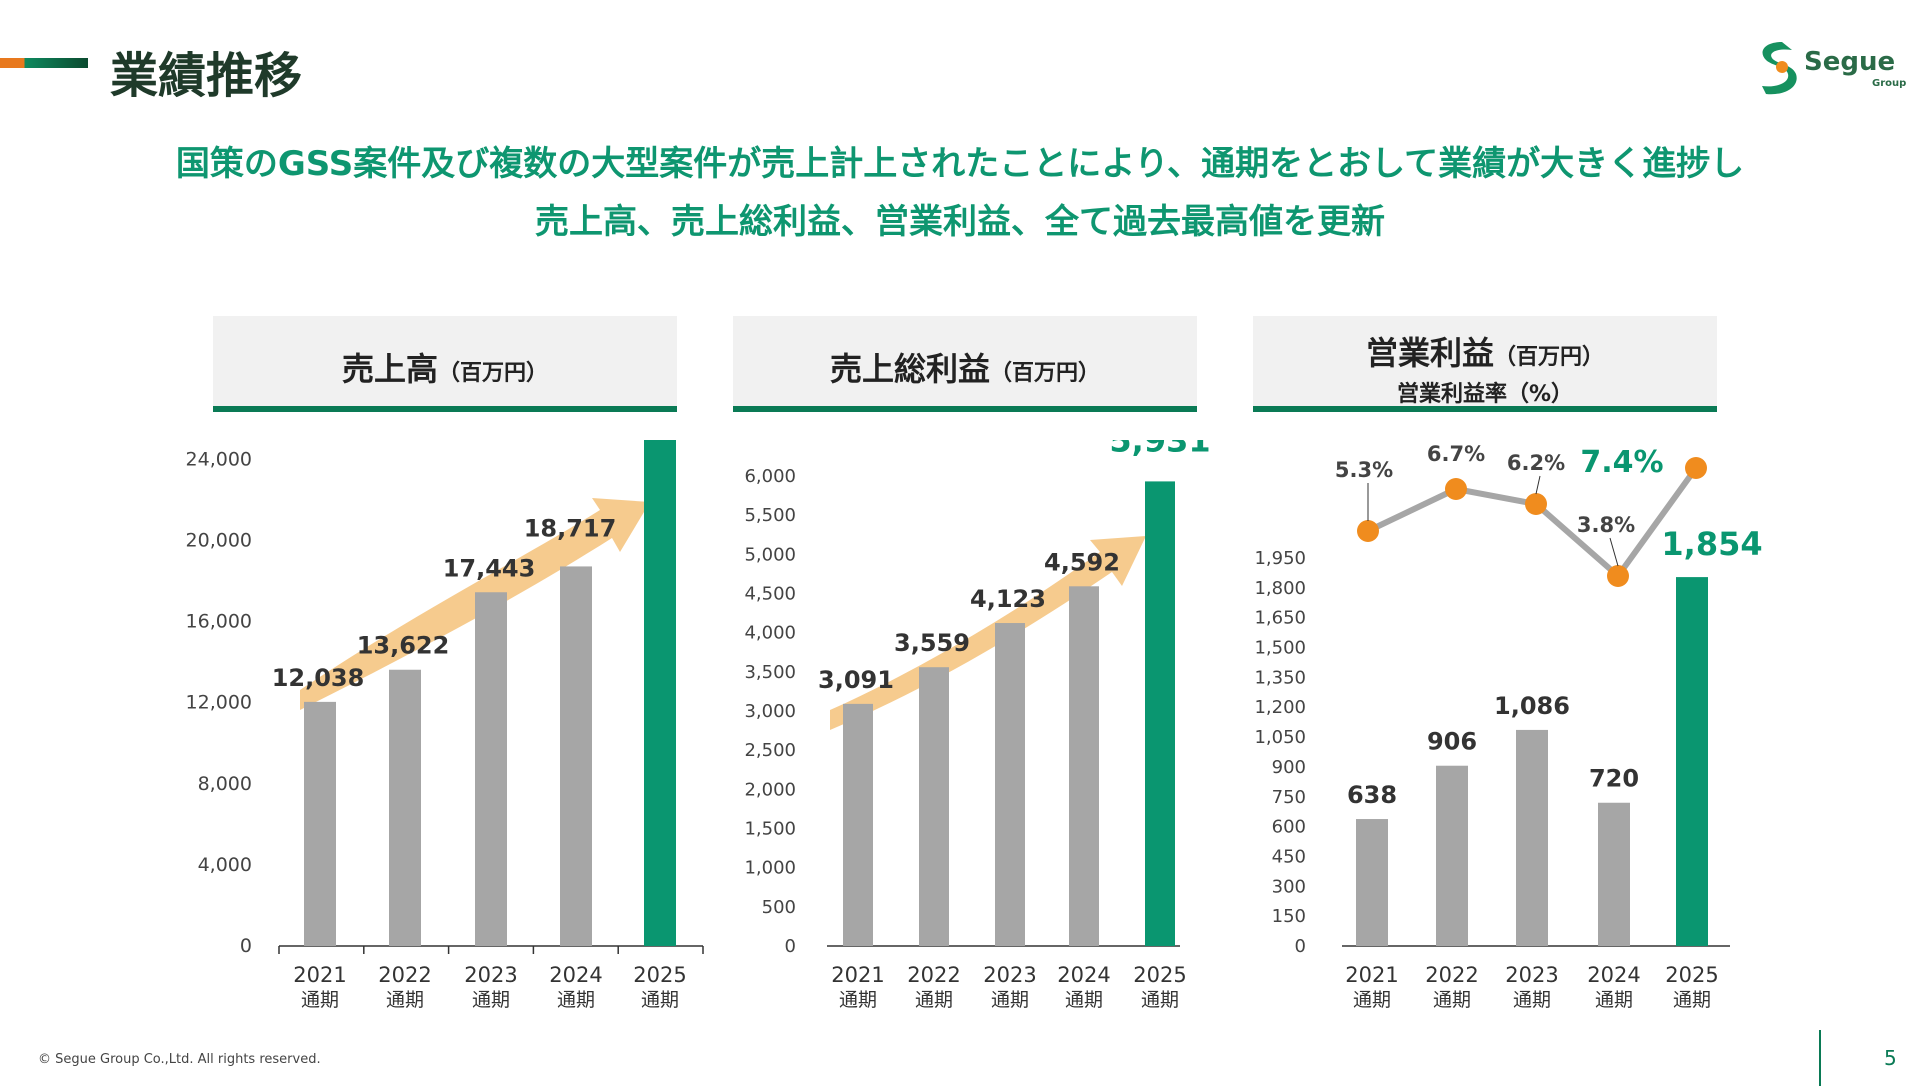  I want to click on y-tick-label: 3,000, so click(770, 711).